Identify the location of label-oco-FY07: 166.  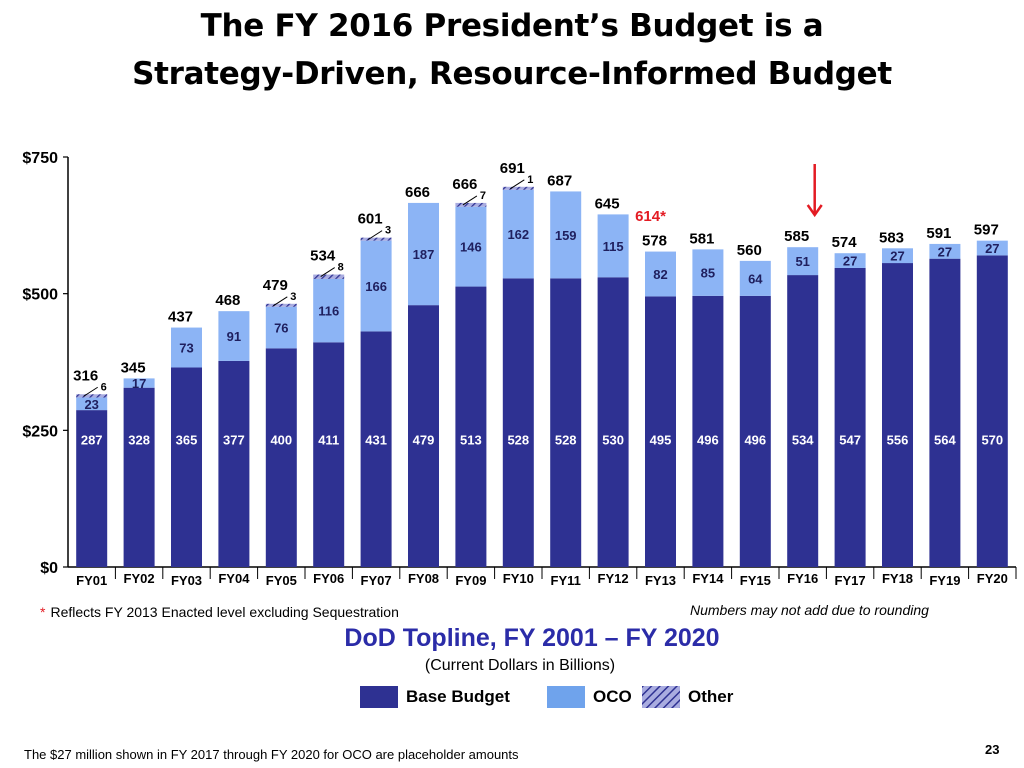
(376, 286).